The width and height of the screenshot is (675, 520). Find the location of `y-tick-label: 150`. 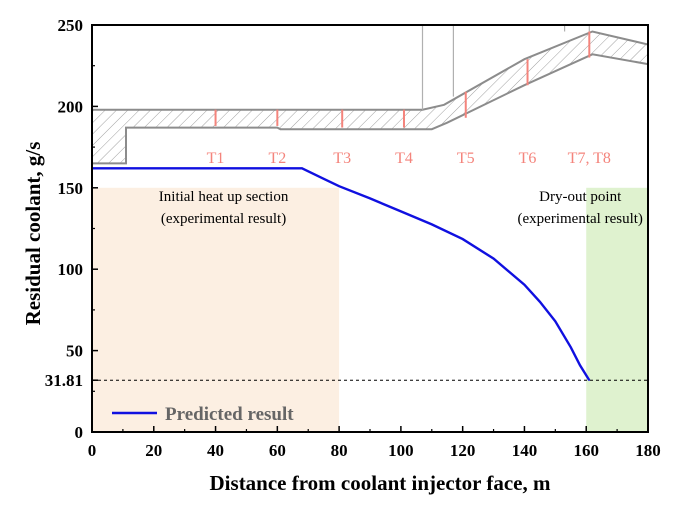

y-tick-label: 150 is located at coordinates (71, 188).